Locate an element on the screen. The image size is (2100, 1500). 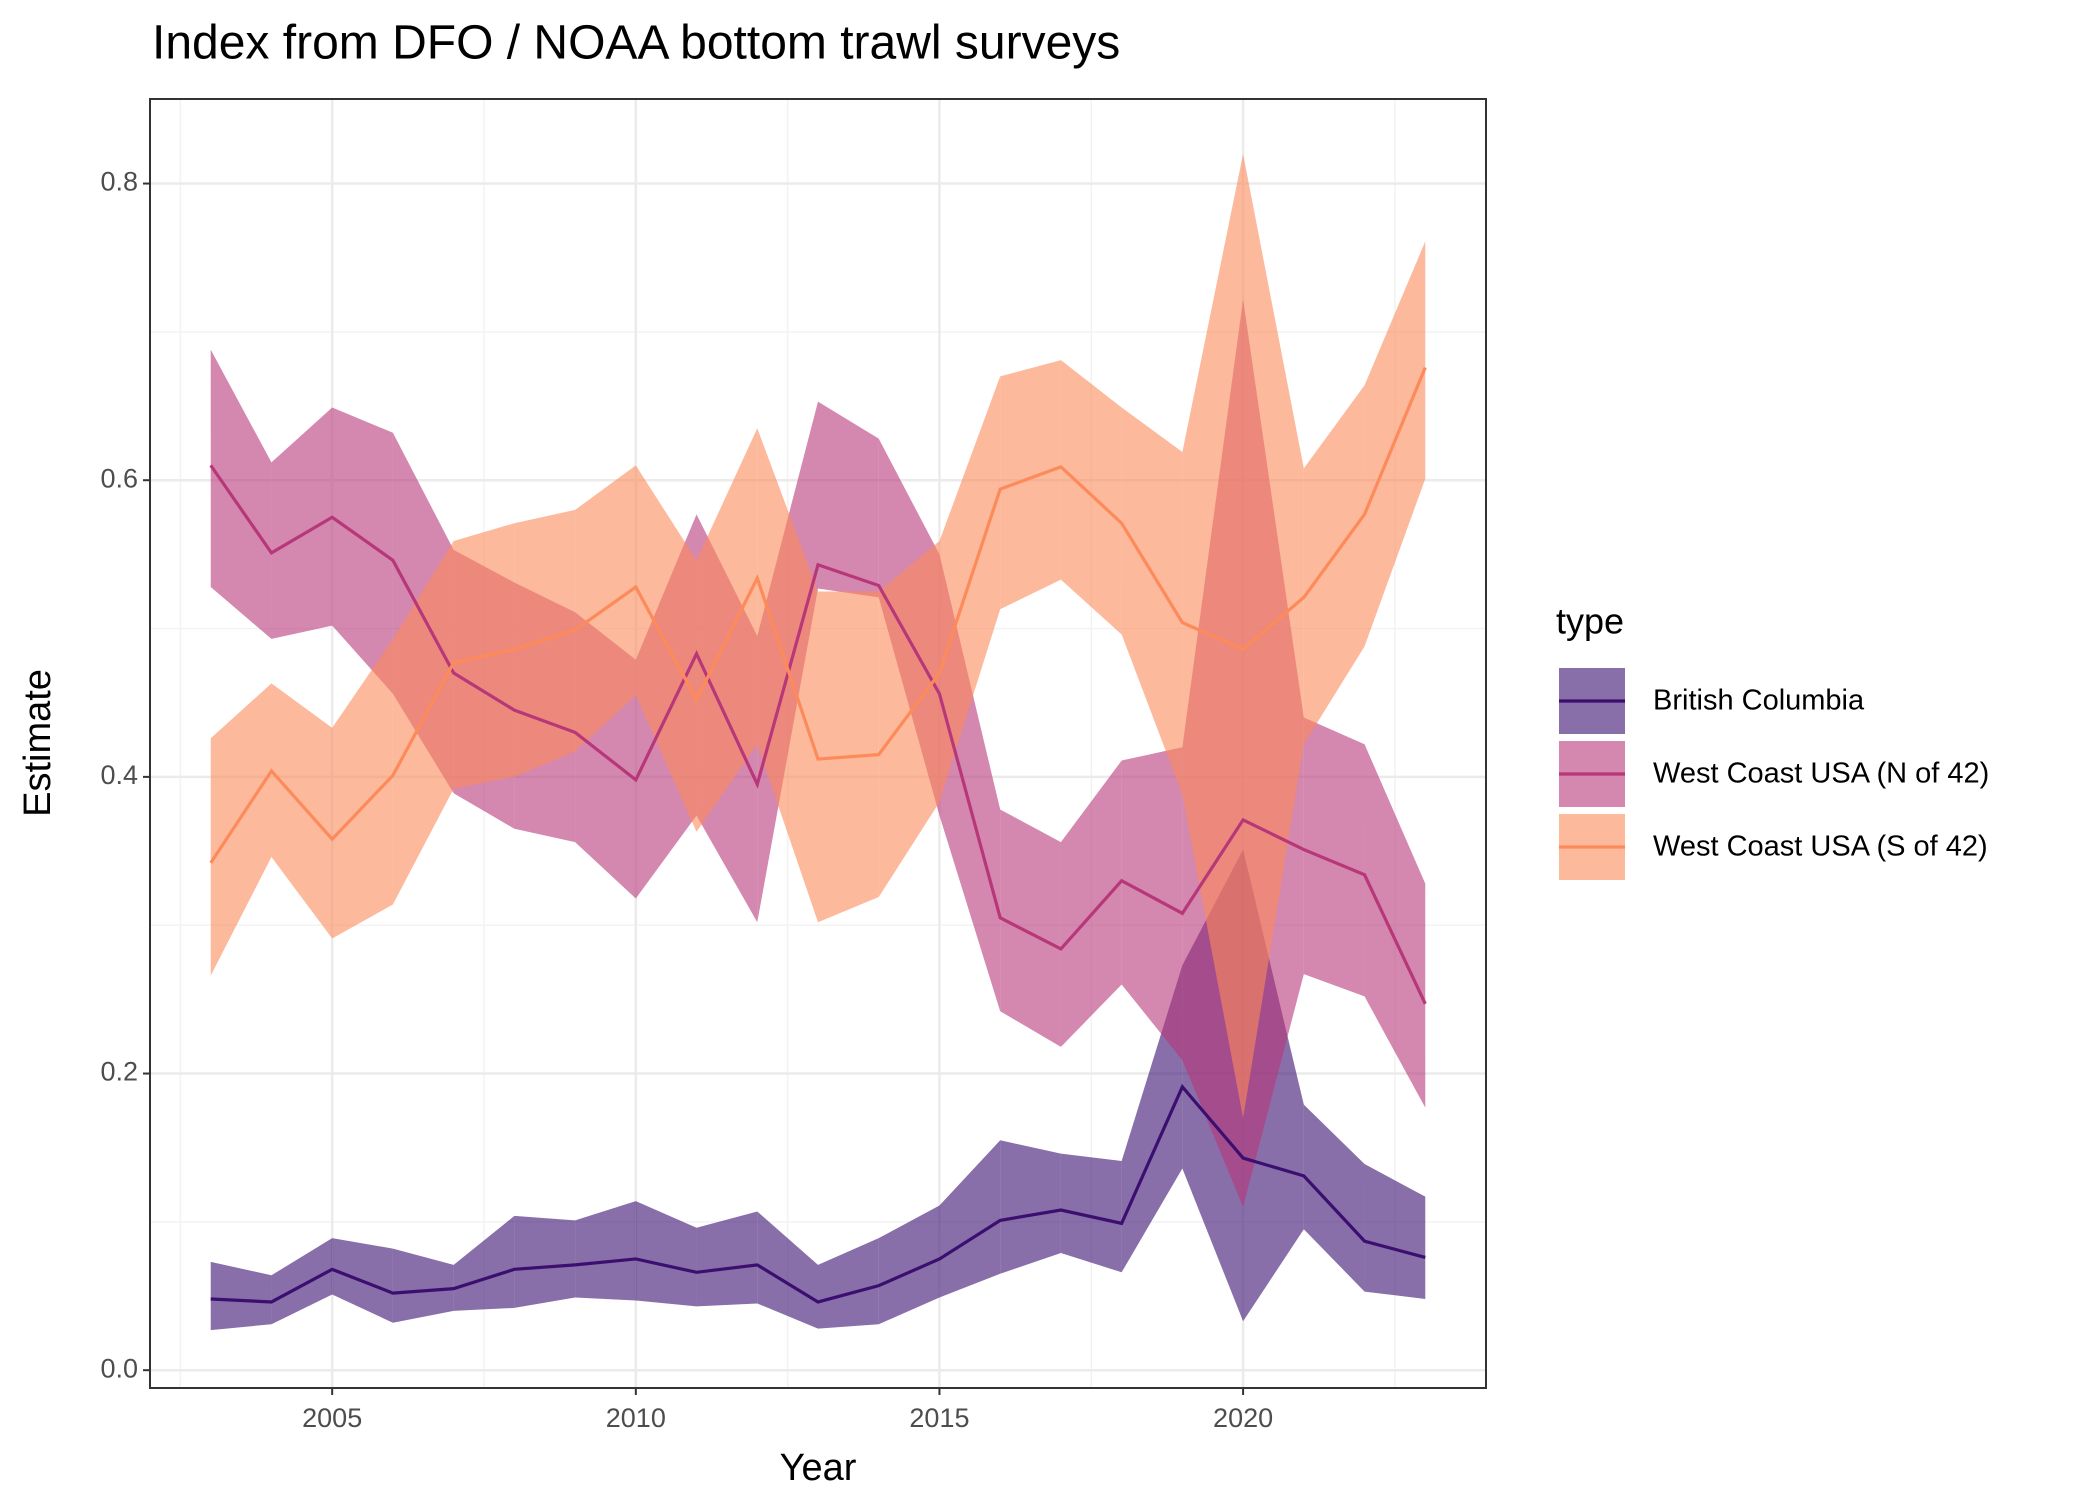
x-tick-label: 2005 is located at coordinates (332, 1418).